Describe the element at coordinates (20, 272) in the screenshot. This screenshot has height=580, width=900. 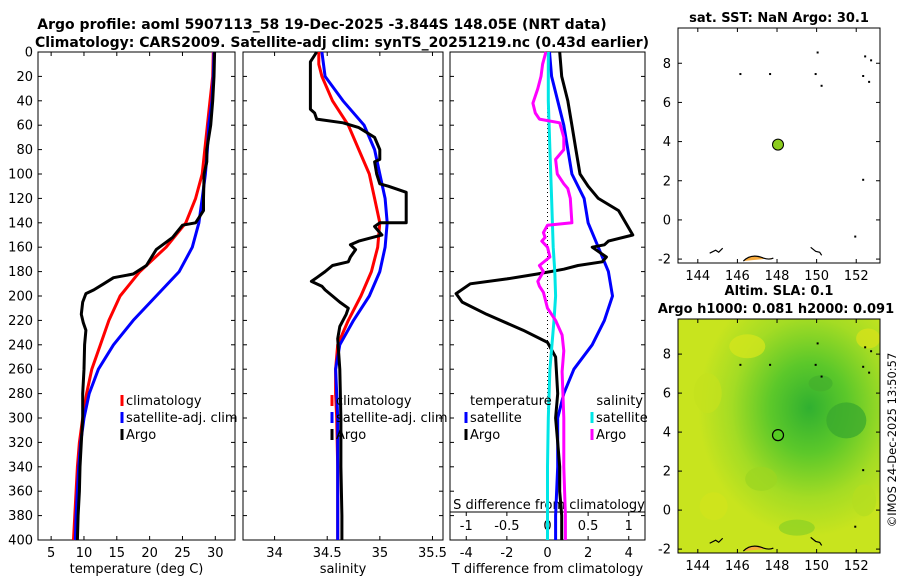
I see `temp-ytick-label: 180` at that location.